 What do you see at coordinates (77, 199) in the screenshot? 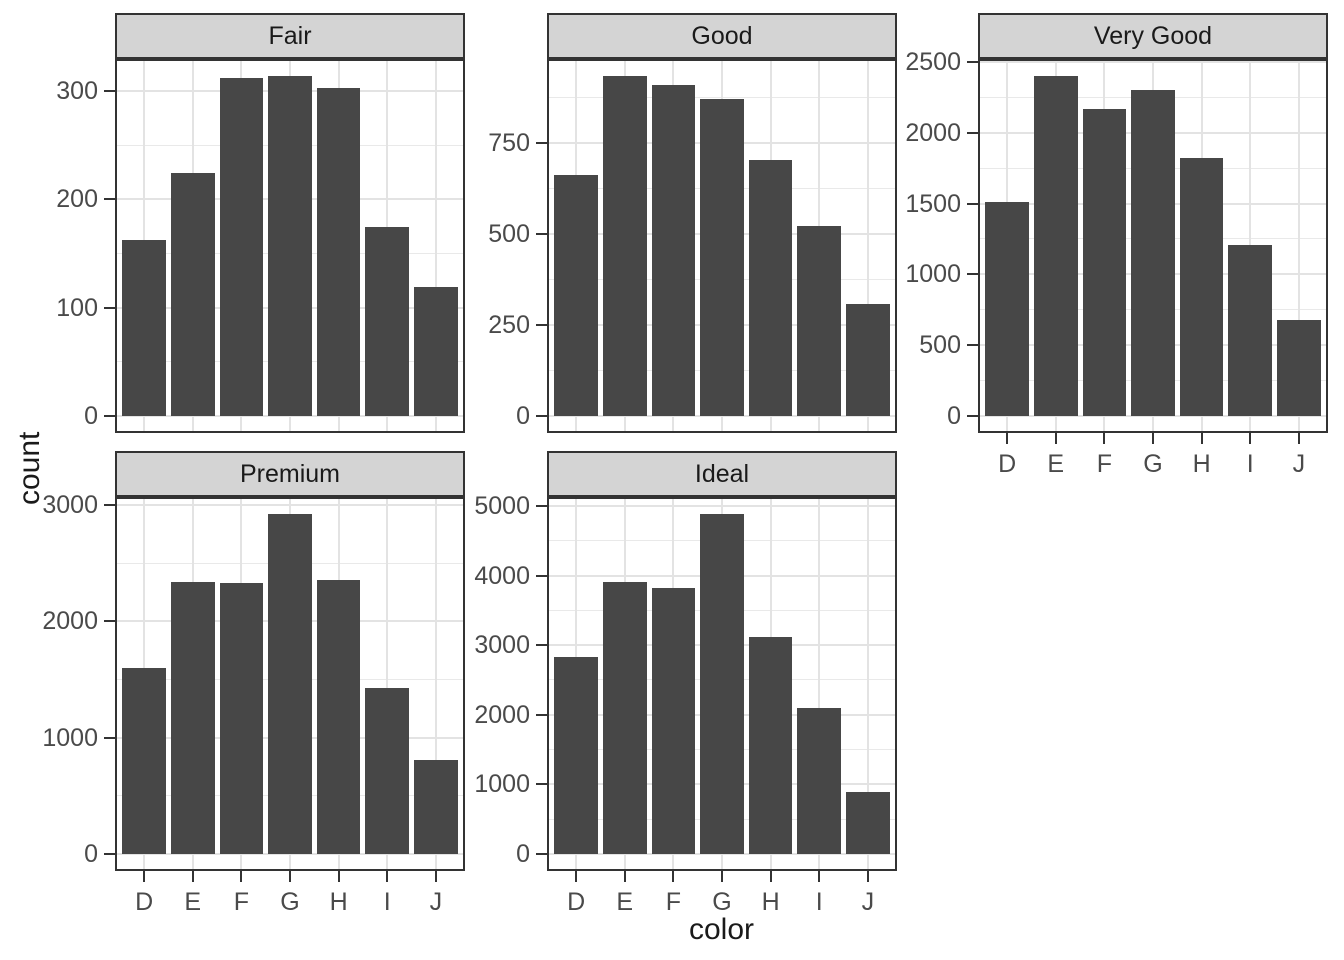
I see `y-tick-label: 200` at bounding box center [77, 199].